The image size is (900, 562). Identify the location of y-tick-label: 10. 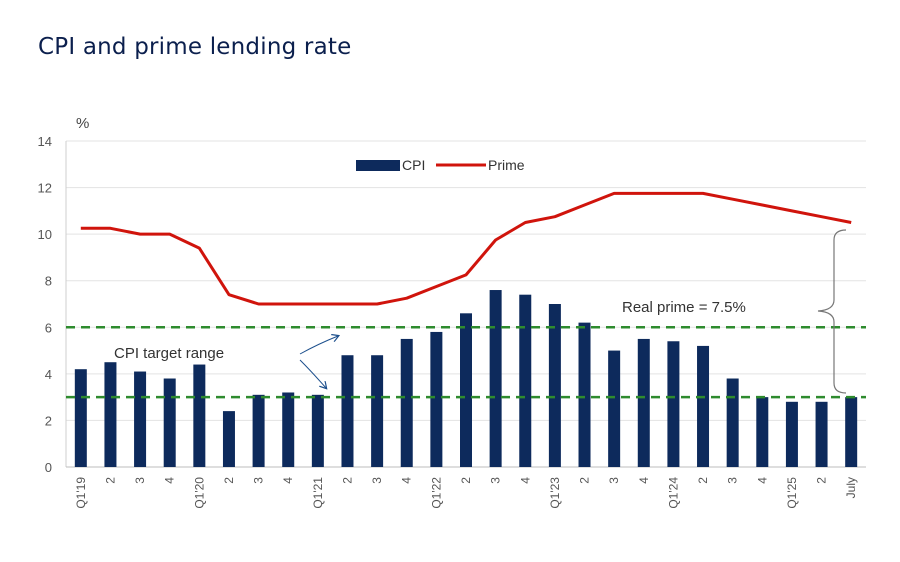
(45, 234).